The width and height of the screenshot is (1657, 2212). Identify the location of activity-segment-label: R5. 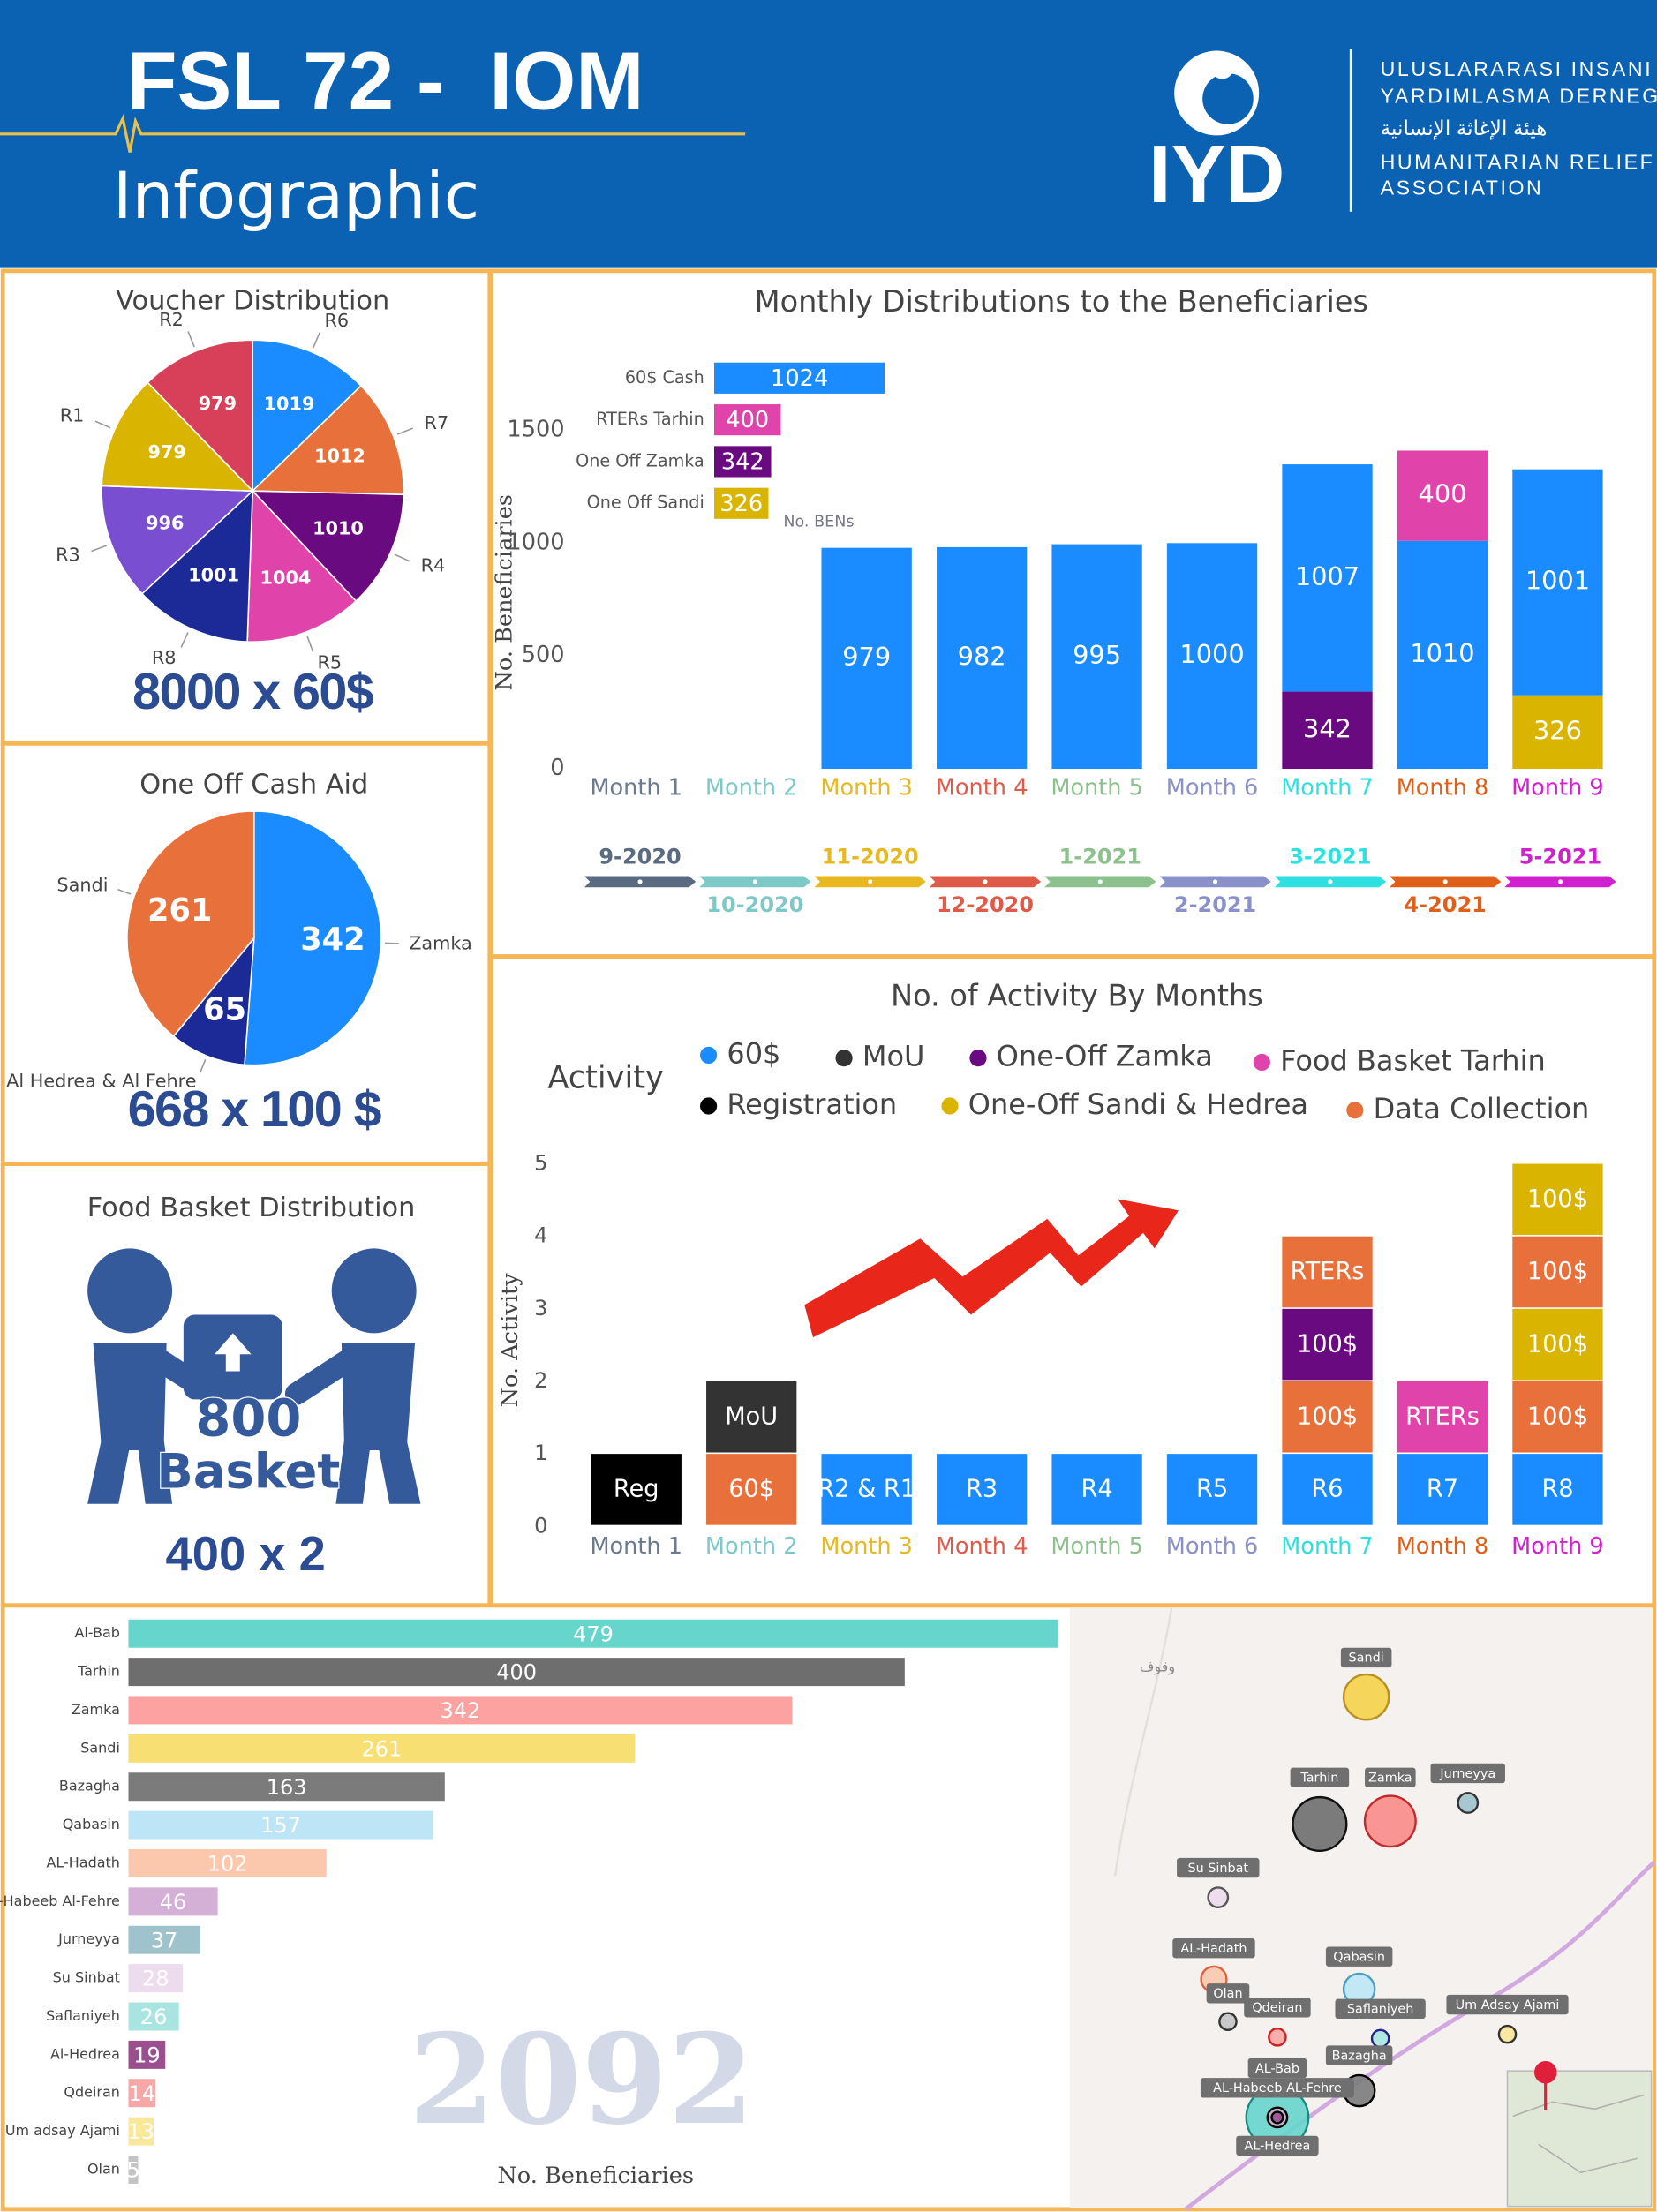
(1212, 1489).